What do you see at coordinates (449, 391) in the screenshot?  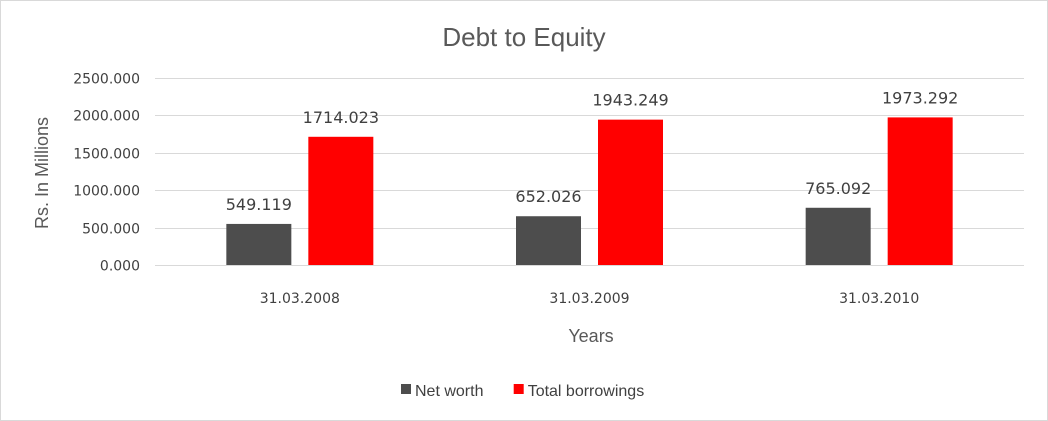 I see `legend-label: Net worth` at bounding box center [449, 391].